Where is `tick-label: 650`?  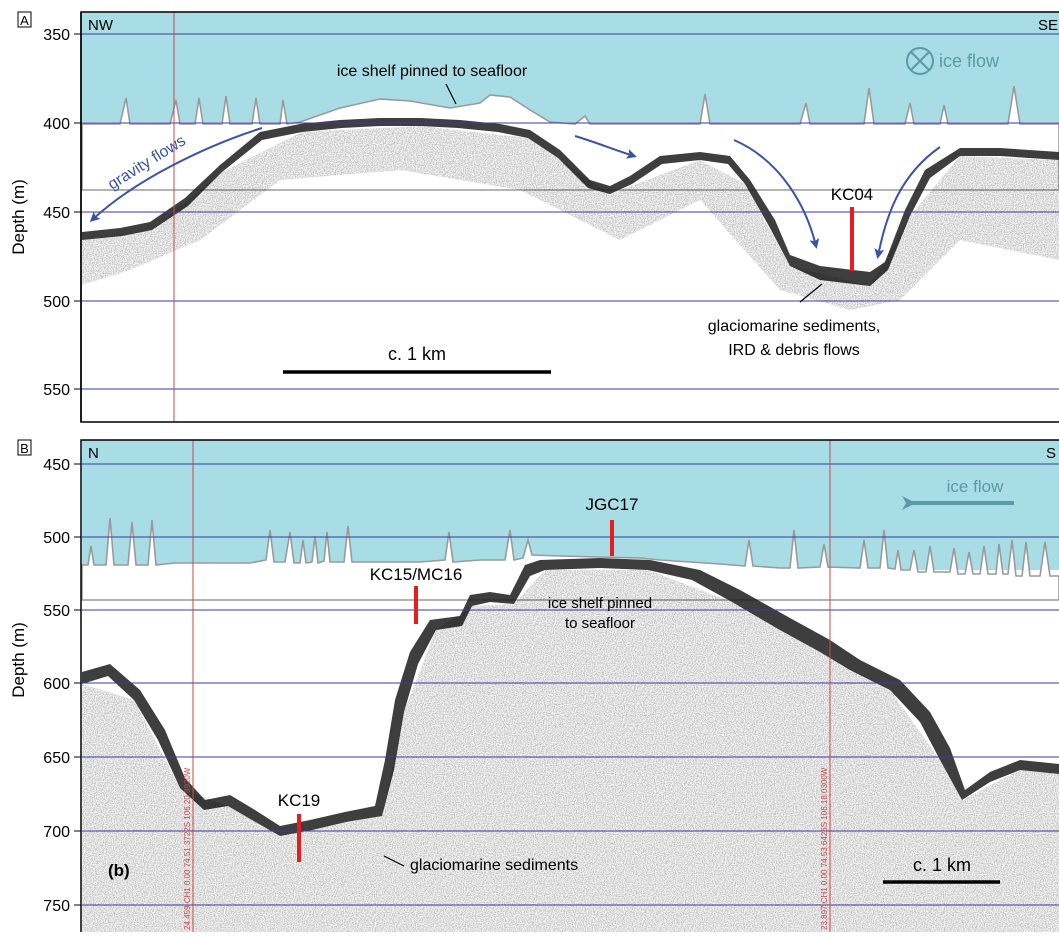 tick-label: 650 is located at coordinates (56, 758).